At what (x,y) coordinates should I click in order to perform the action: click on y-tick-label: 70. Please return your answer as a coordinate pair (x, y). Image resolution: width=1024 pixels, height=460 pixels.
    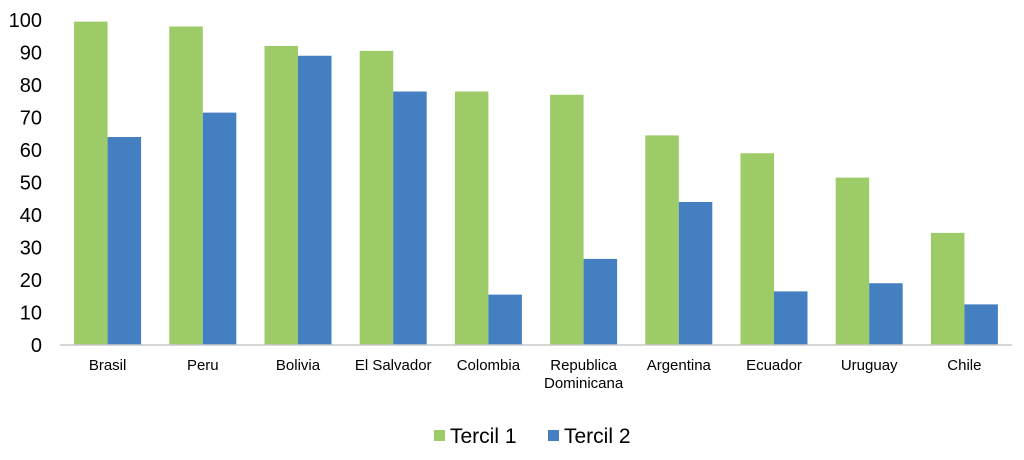
    Looking at the image, I should click on (31, 119).